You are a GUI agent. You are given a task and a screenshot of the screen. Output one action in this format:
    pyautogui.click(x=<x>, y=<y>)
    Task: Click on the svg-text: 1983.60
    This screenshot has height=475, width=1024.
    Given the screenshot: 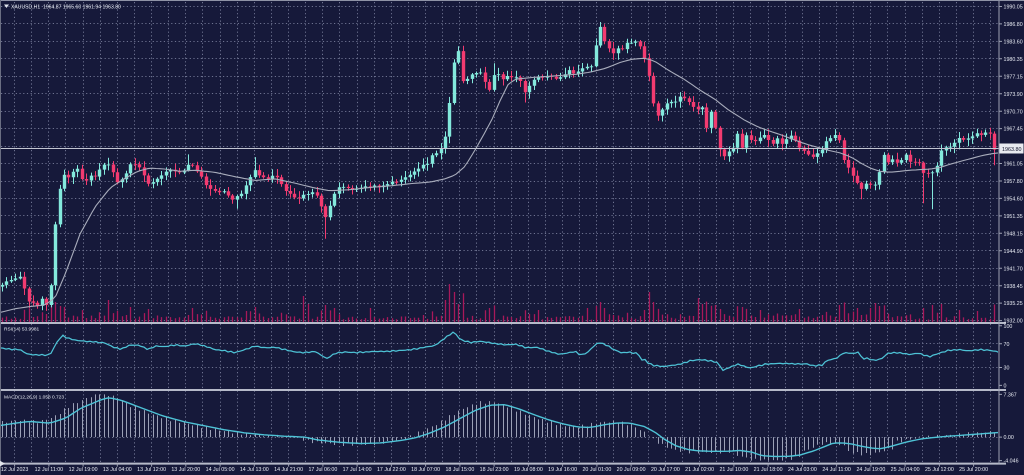 What is the action you would take?
    pyautogui.click(x=1013, y=43)
    